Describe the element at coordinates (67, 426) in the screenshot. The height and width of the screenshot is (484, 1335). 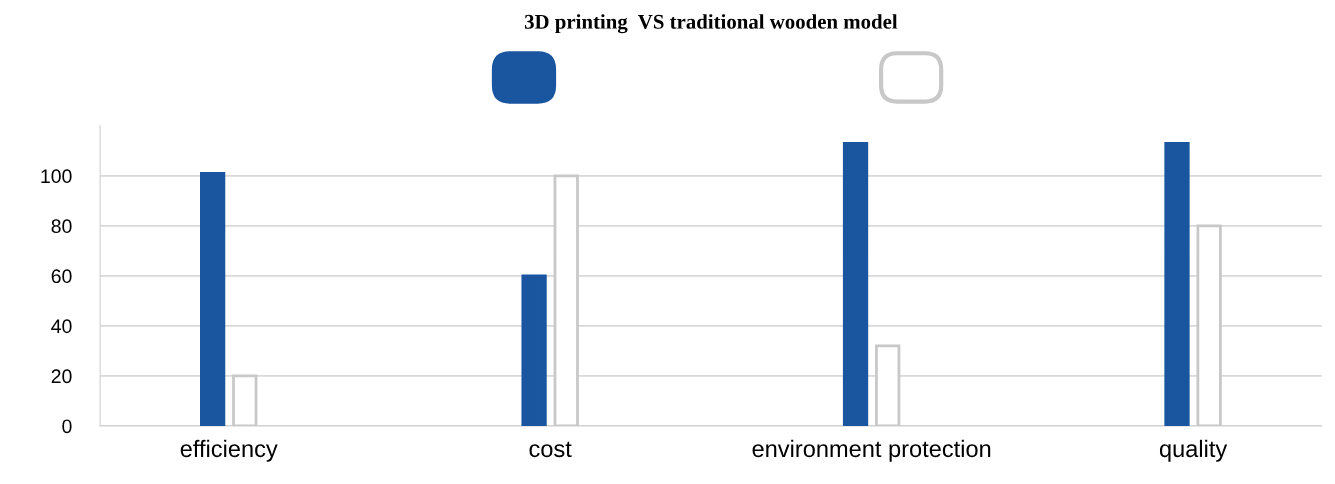
I see `y-tick-label: 0` at that location.